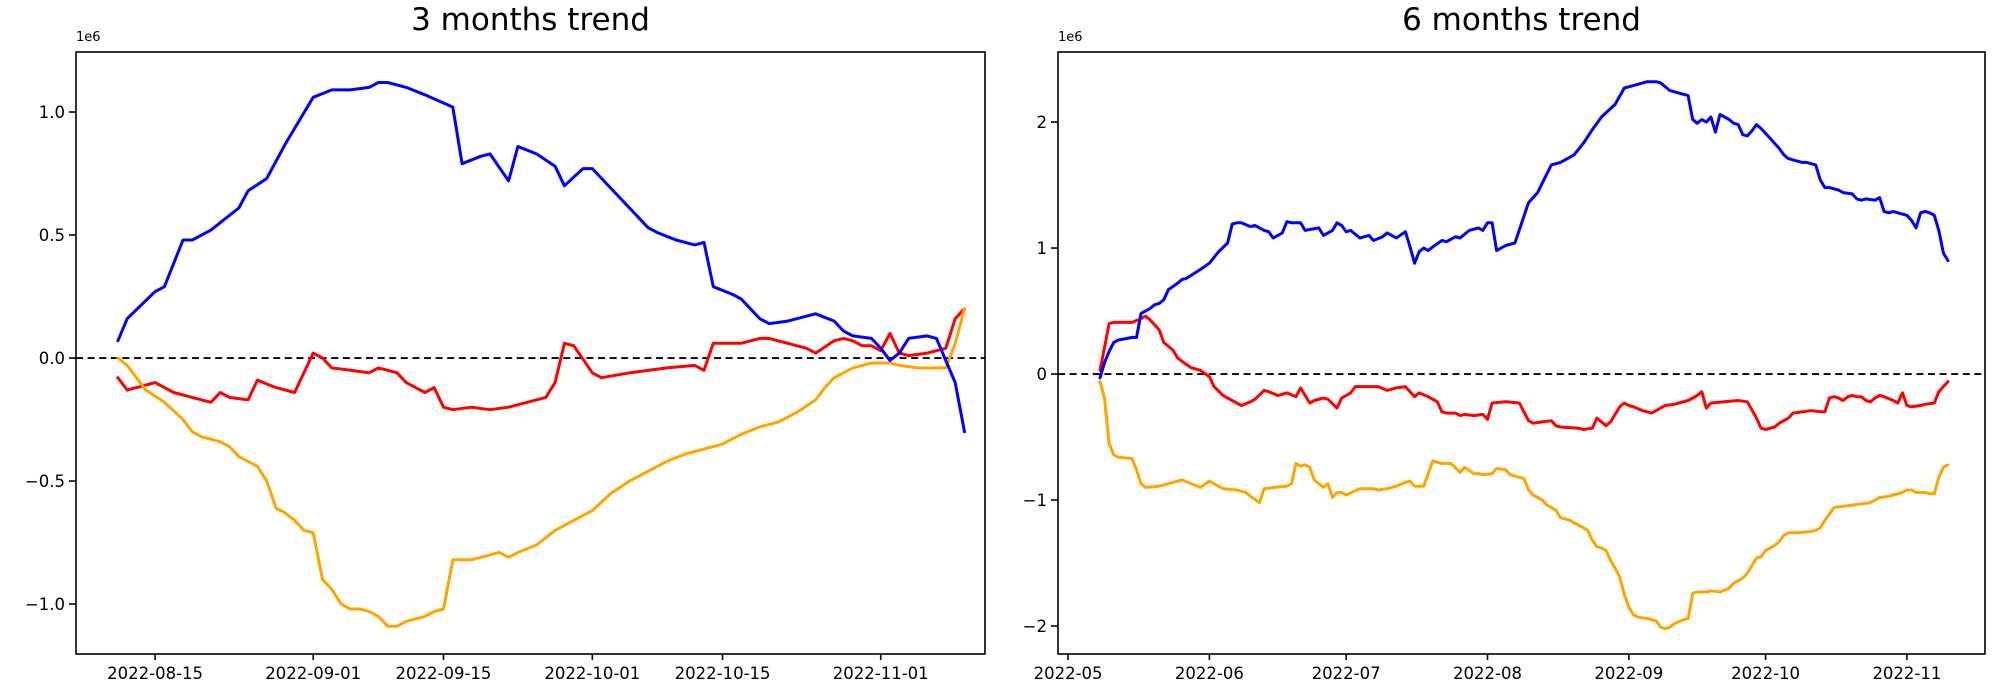 The height and width of the screenshot is (700, 2000). Describe the element at coordinates (52, 235) in the screenshot. I see `y-tick-label: 0.5` at that location.